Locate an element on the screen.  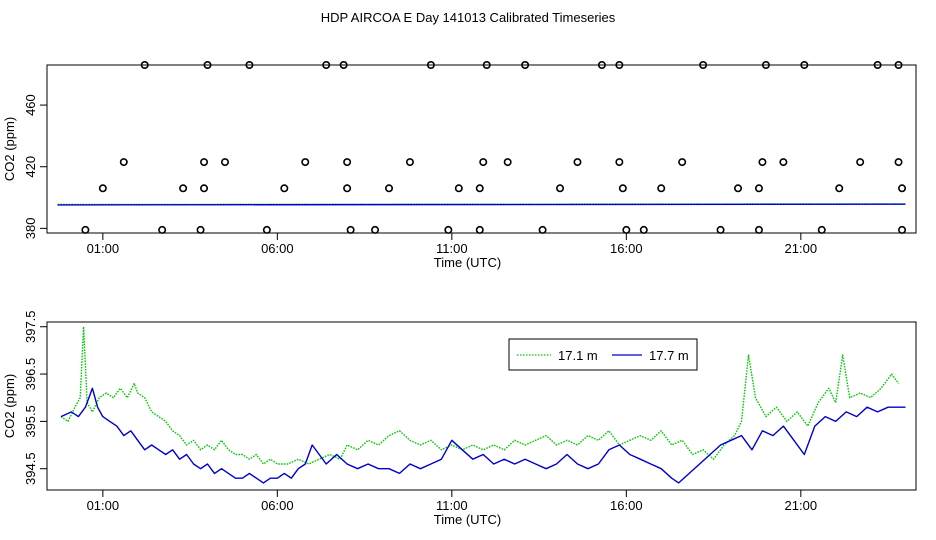
bottom-x-tick-label: 21:00 is located at coordinates (801, 505).